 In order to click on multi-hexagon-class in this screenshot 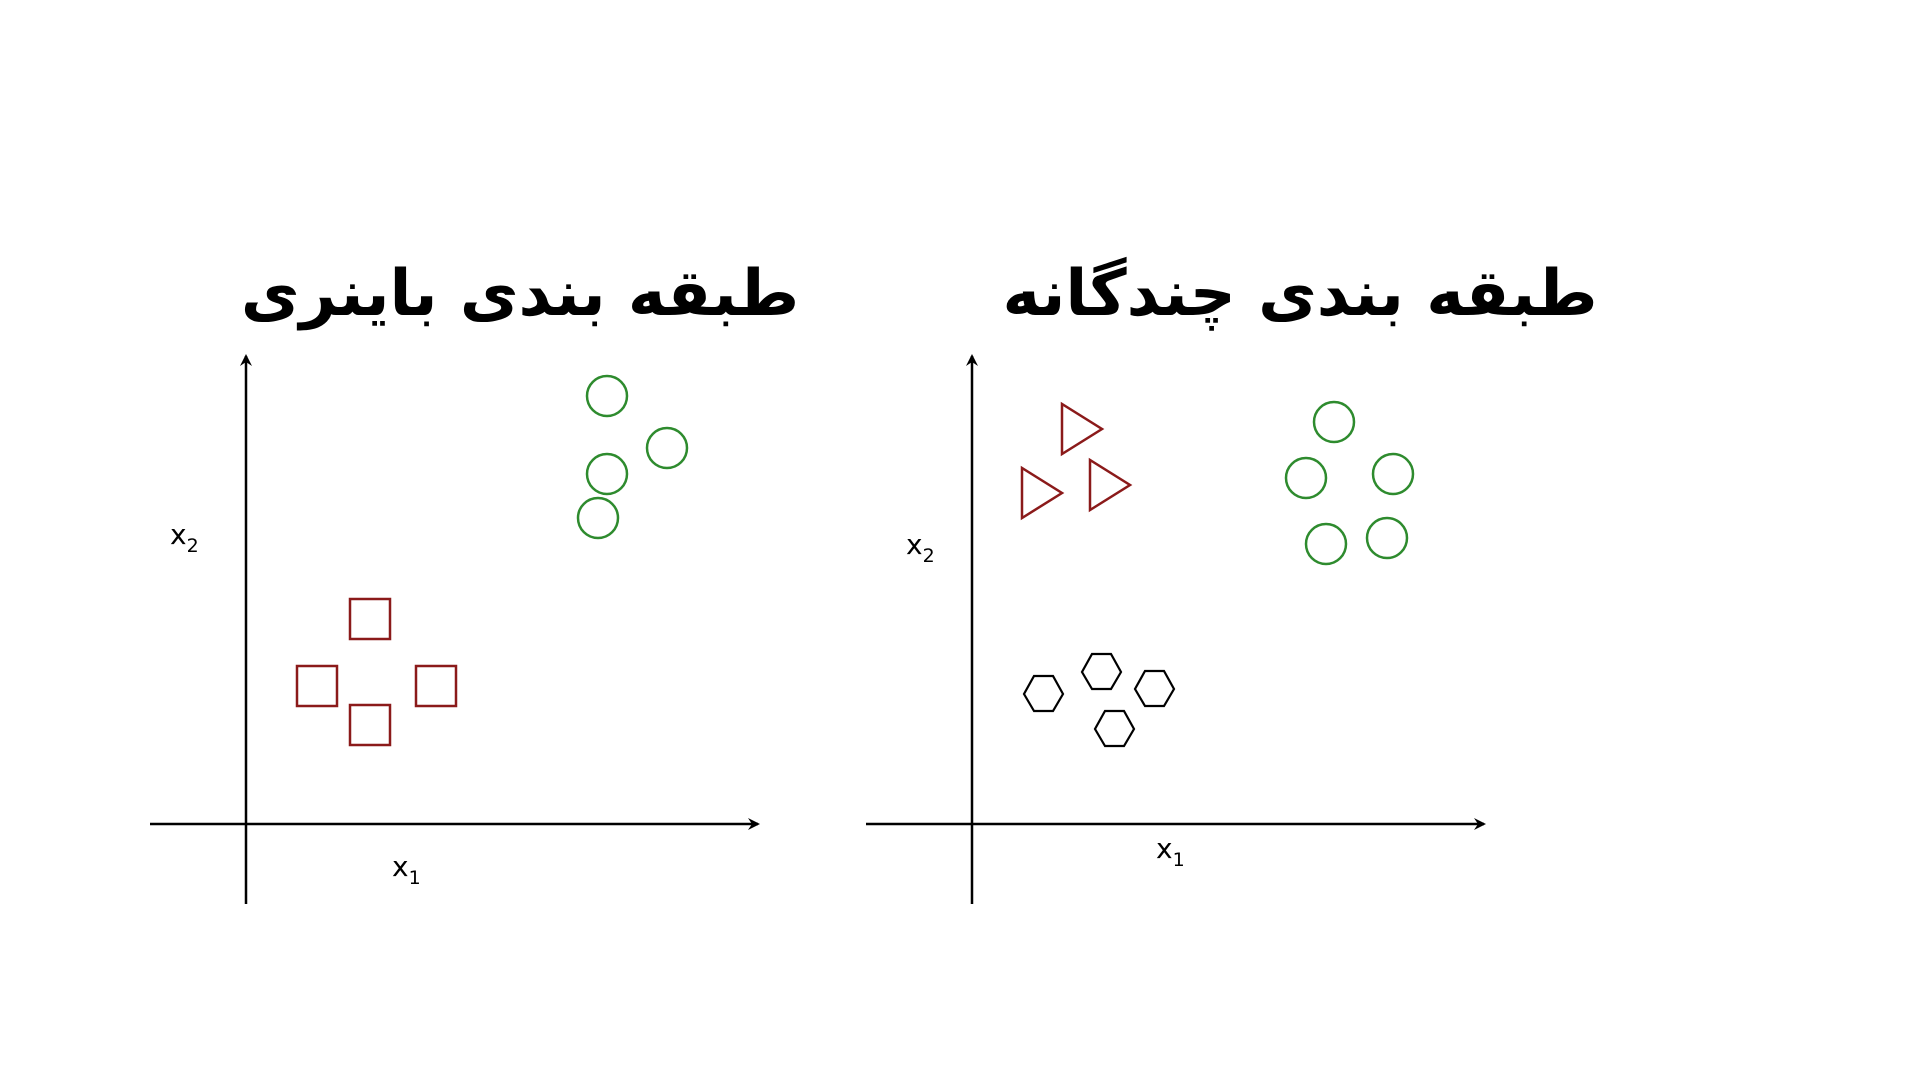, I will do `click(1099, 700)`.